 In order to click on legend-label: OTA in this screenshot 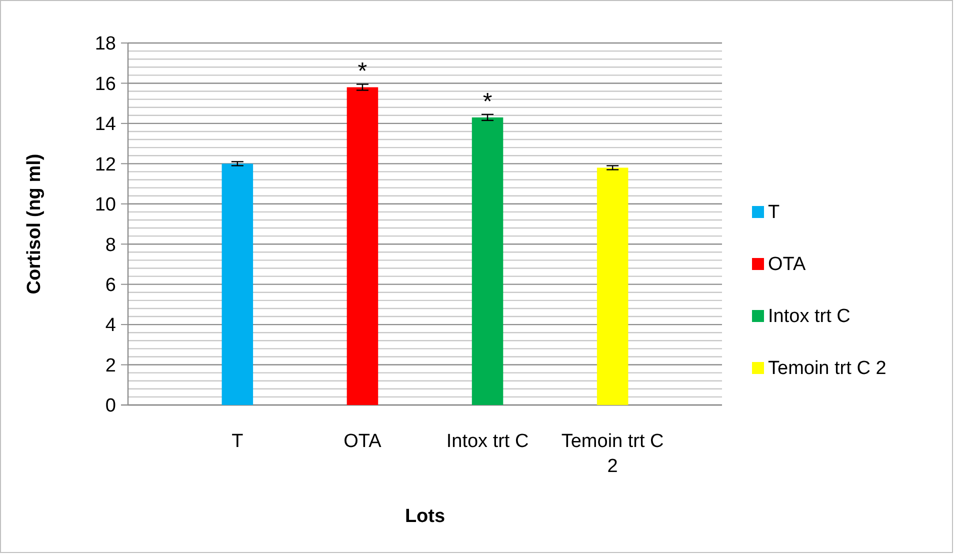, I will do `click(787, 264)`.